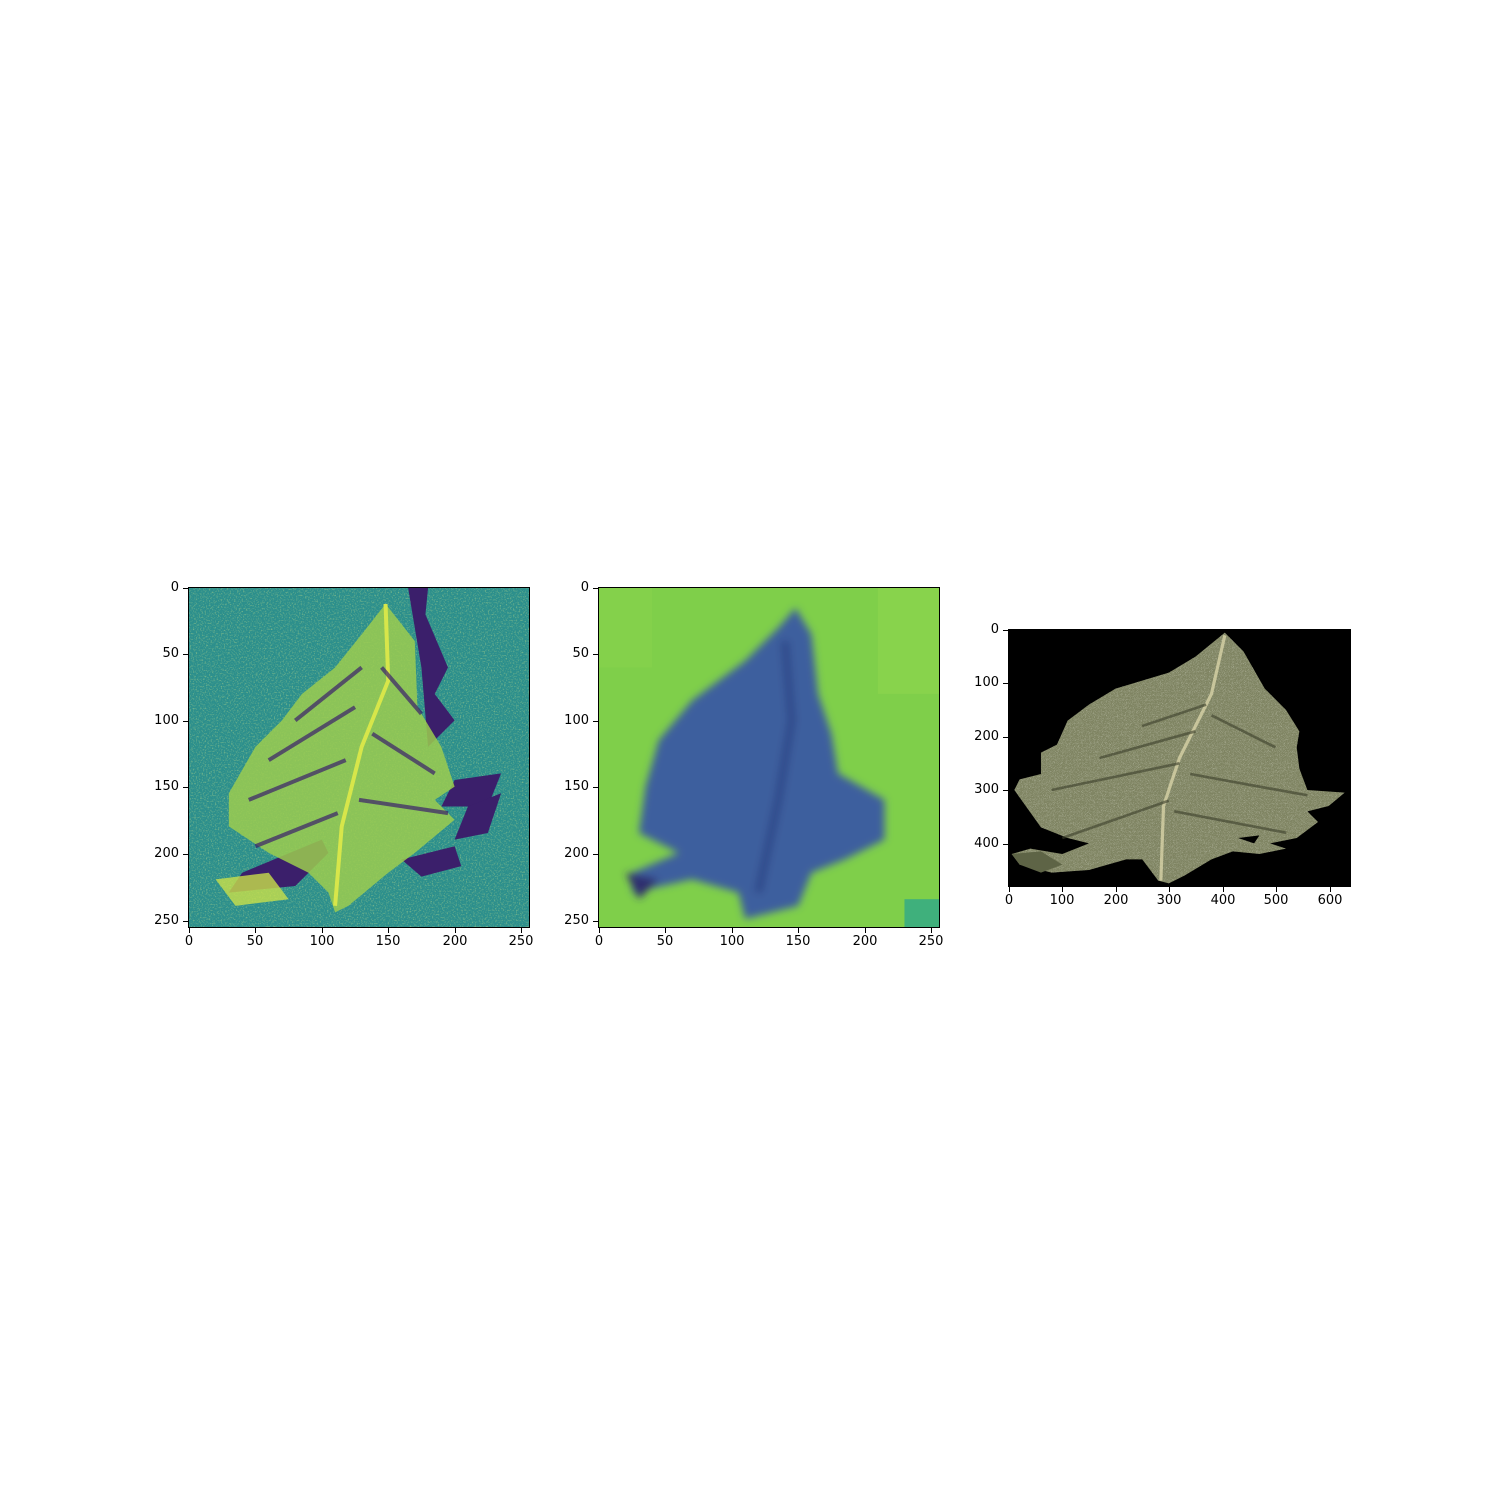 This screenshot has width=1500, height=1500. I want to click on panel-3-y-tick-label: 400, so click(986, 843).